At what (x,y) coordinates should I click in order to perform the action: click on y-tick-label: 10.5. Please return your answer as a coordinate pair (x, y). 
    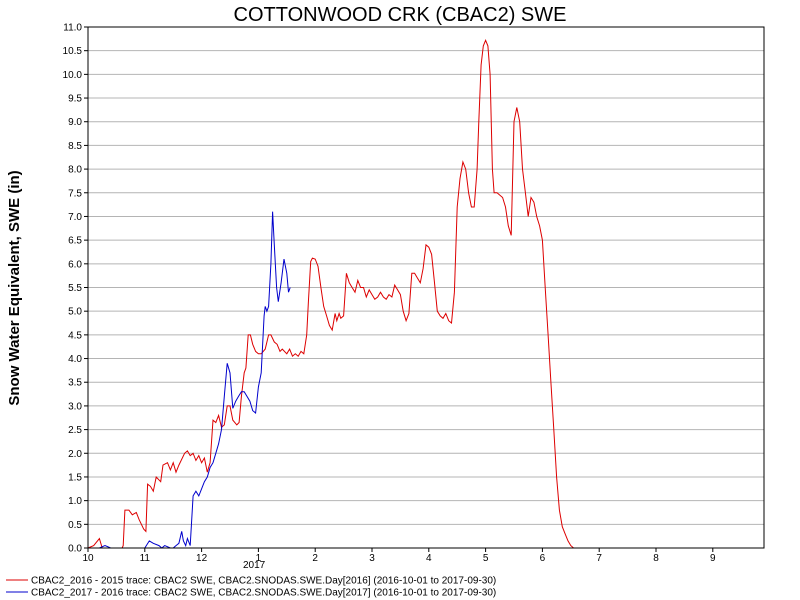
    Looking at the image, I should click on (73, 51).